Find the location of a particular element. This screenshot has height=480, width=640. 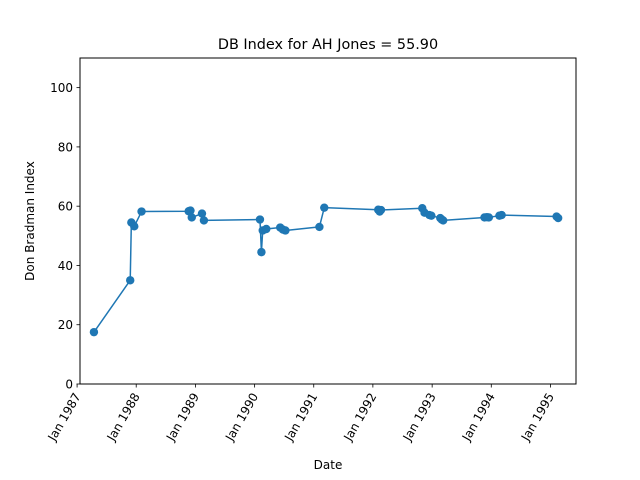

y-axis-label: Don Bradman Index is located at coordinates (30, 221).